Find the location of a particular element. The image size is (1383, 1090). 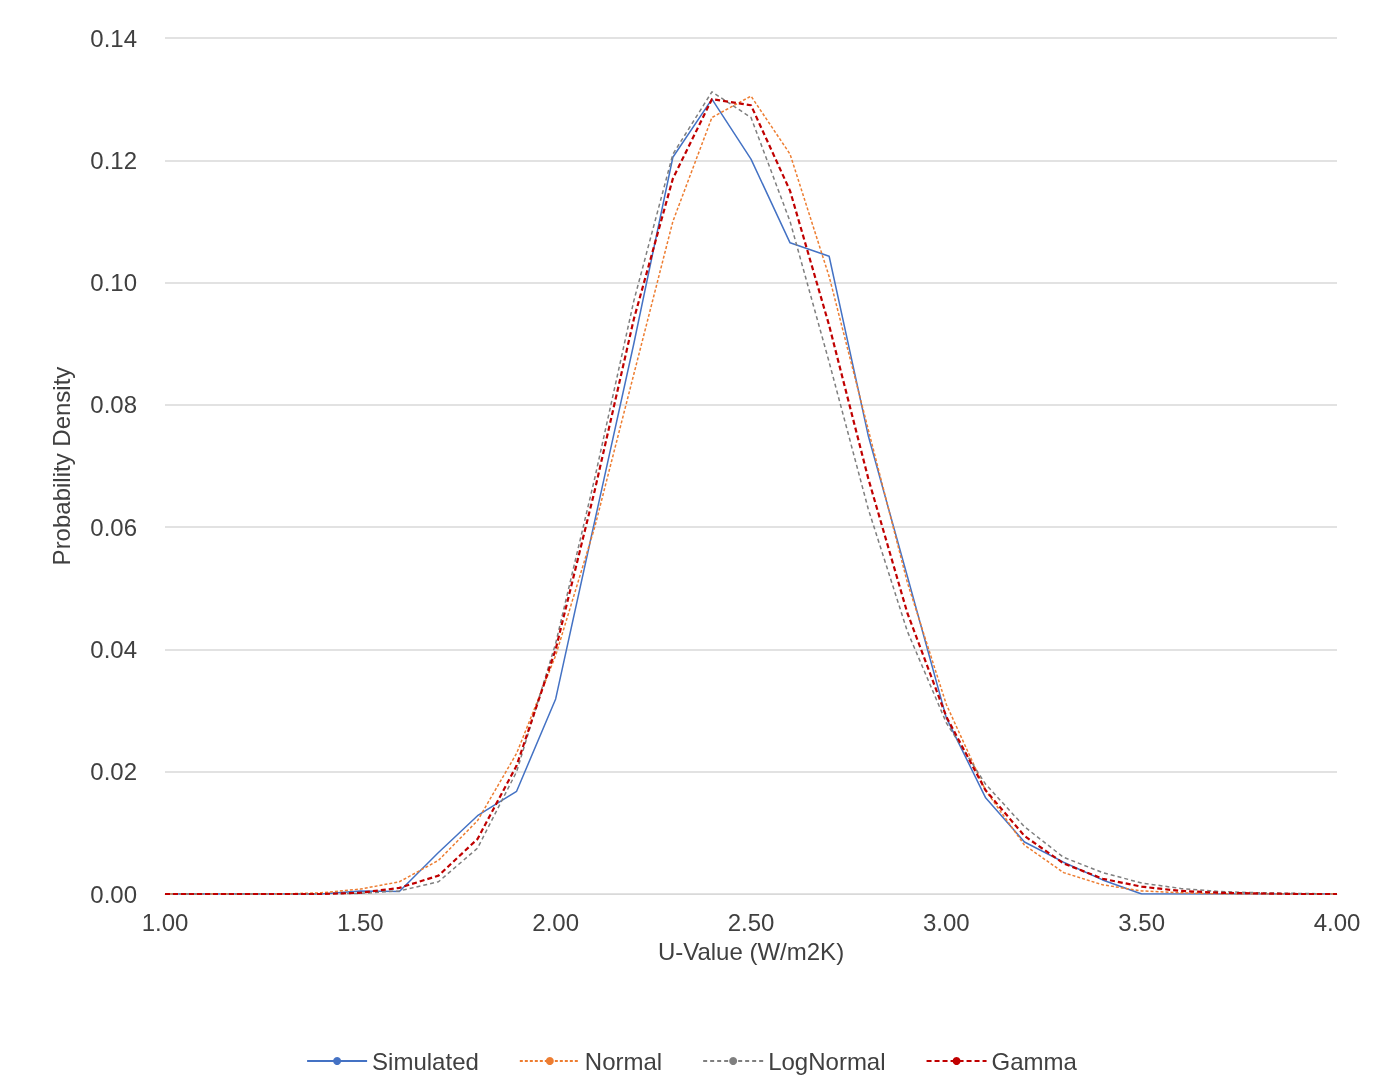

y-tick-label: 0.04 is located at coordinates (113, 649).